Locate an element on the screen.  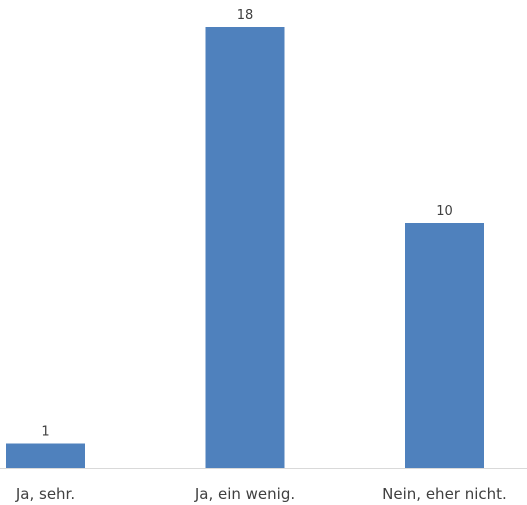
x-tick-label-3: Nein, eher nicht. is located at coordinates (444, 494).